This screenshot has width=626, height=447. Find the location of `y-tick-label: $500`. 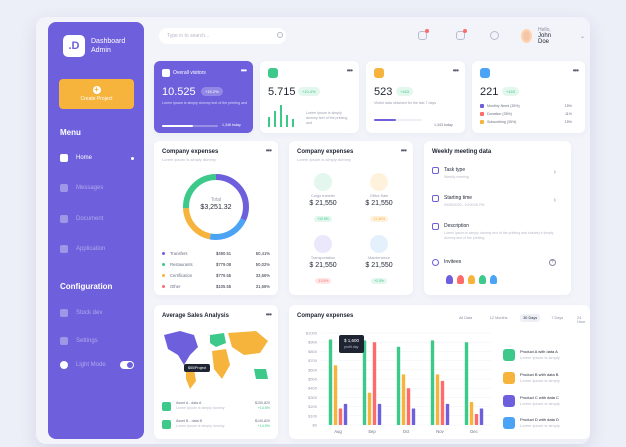

y-tick-label: $500 is located at coordinates (313, 379).